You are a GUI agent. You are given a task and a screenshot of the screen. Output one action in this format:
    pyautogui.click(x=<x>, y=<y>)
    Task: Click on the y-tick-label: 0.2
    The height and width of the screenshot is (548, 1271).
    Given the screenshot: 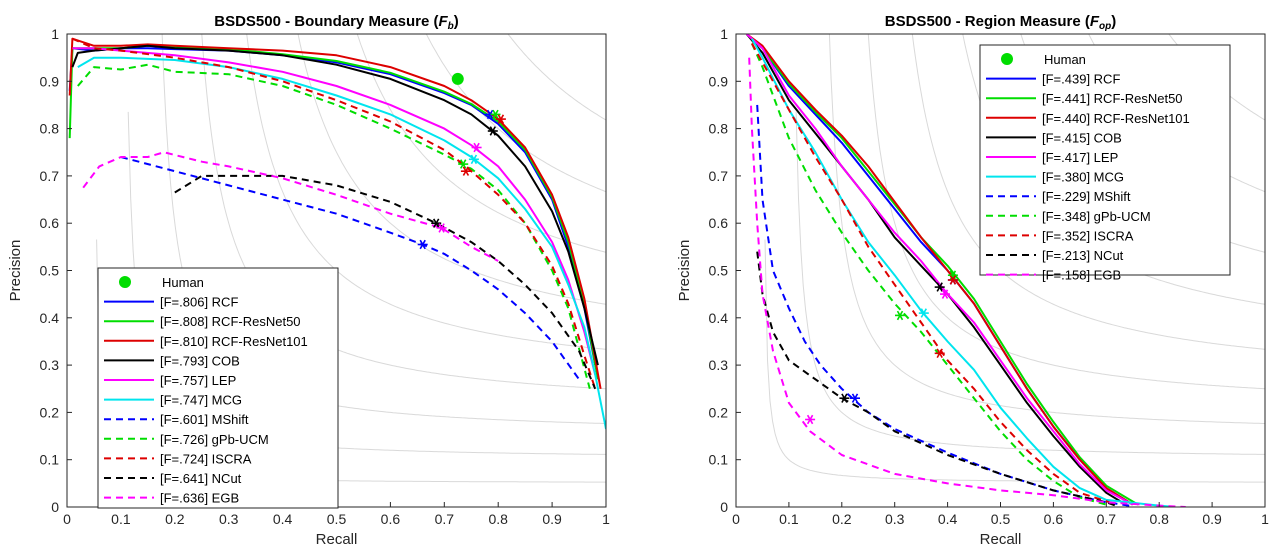 What is the action you would take?
    pyautogui.click(x=719, y=412)
    